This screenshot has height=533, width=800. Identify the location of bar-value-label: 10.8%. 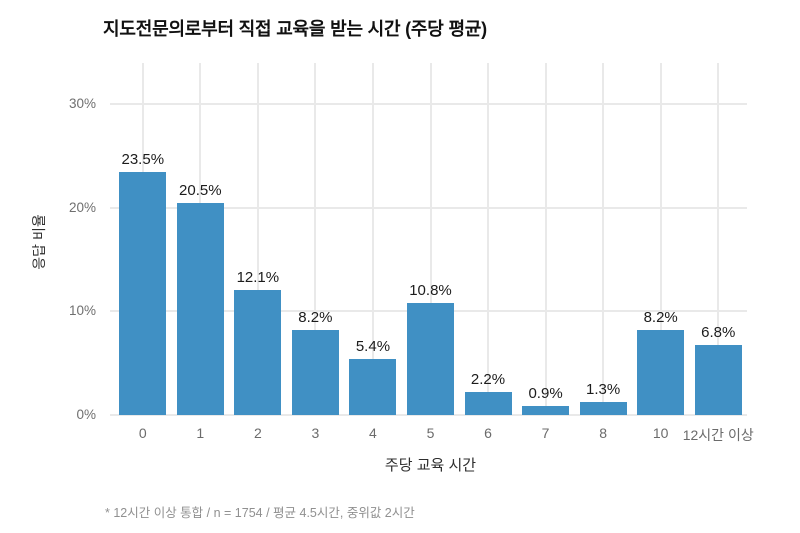
(430, 291).